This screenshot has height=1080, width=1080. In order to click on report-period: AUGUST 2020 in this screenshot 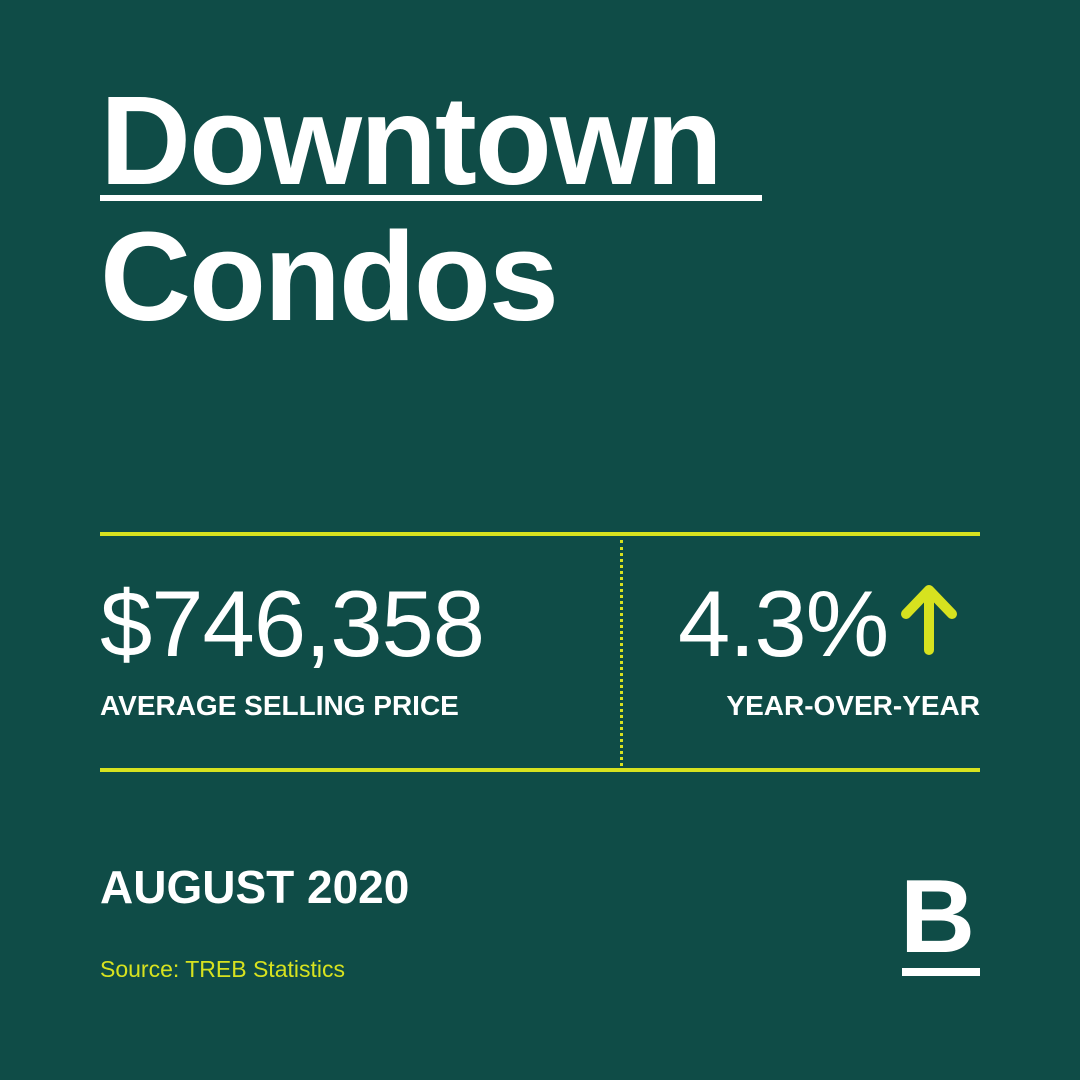, I will do `click(255, 887)`.